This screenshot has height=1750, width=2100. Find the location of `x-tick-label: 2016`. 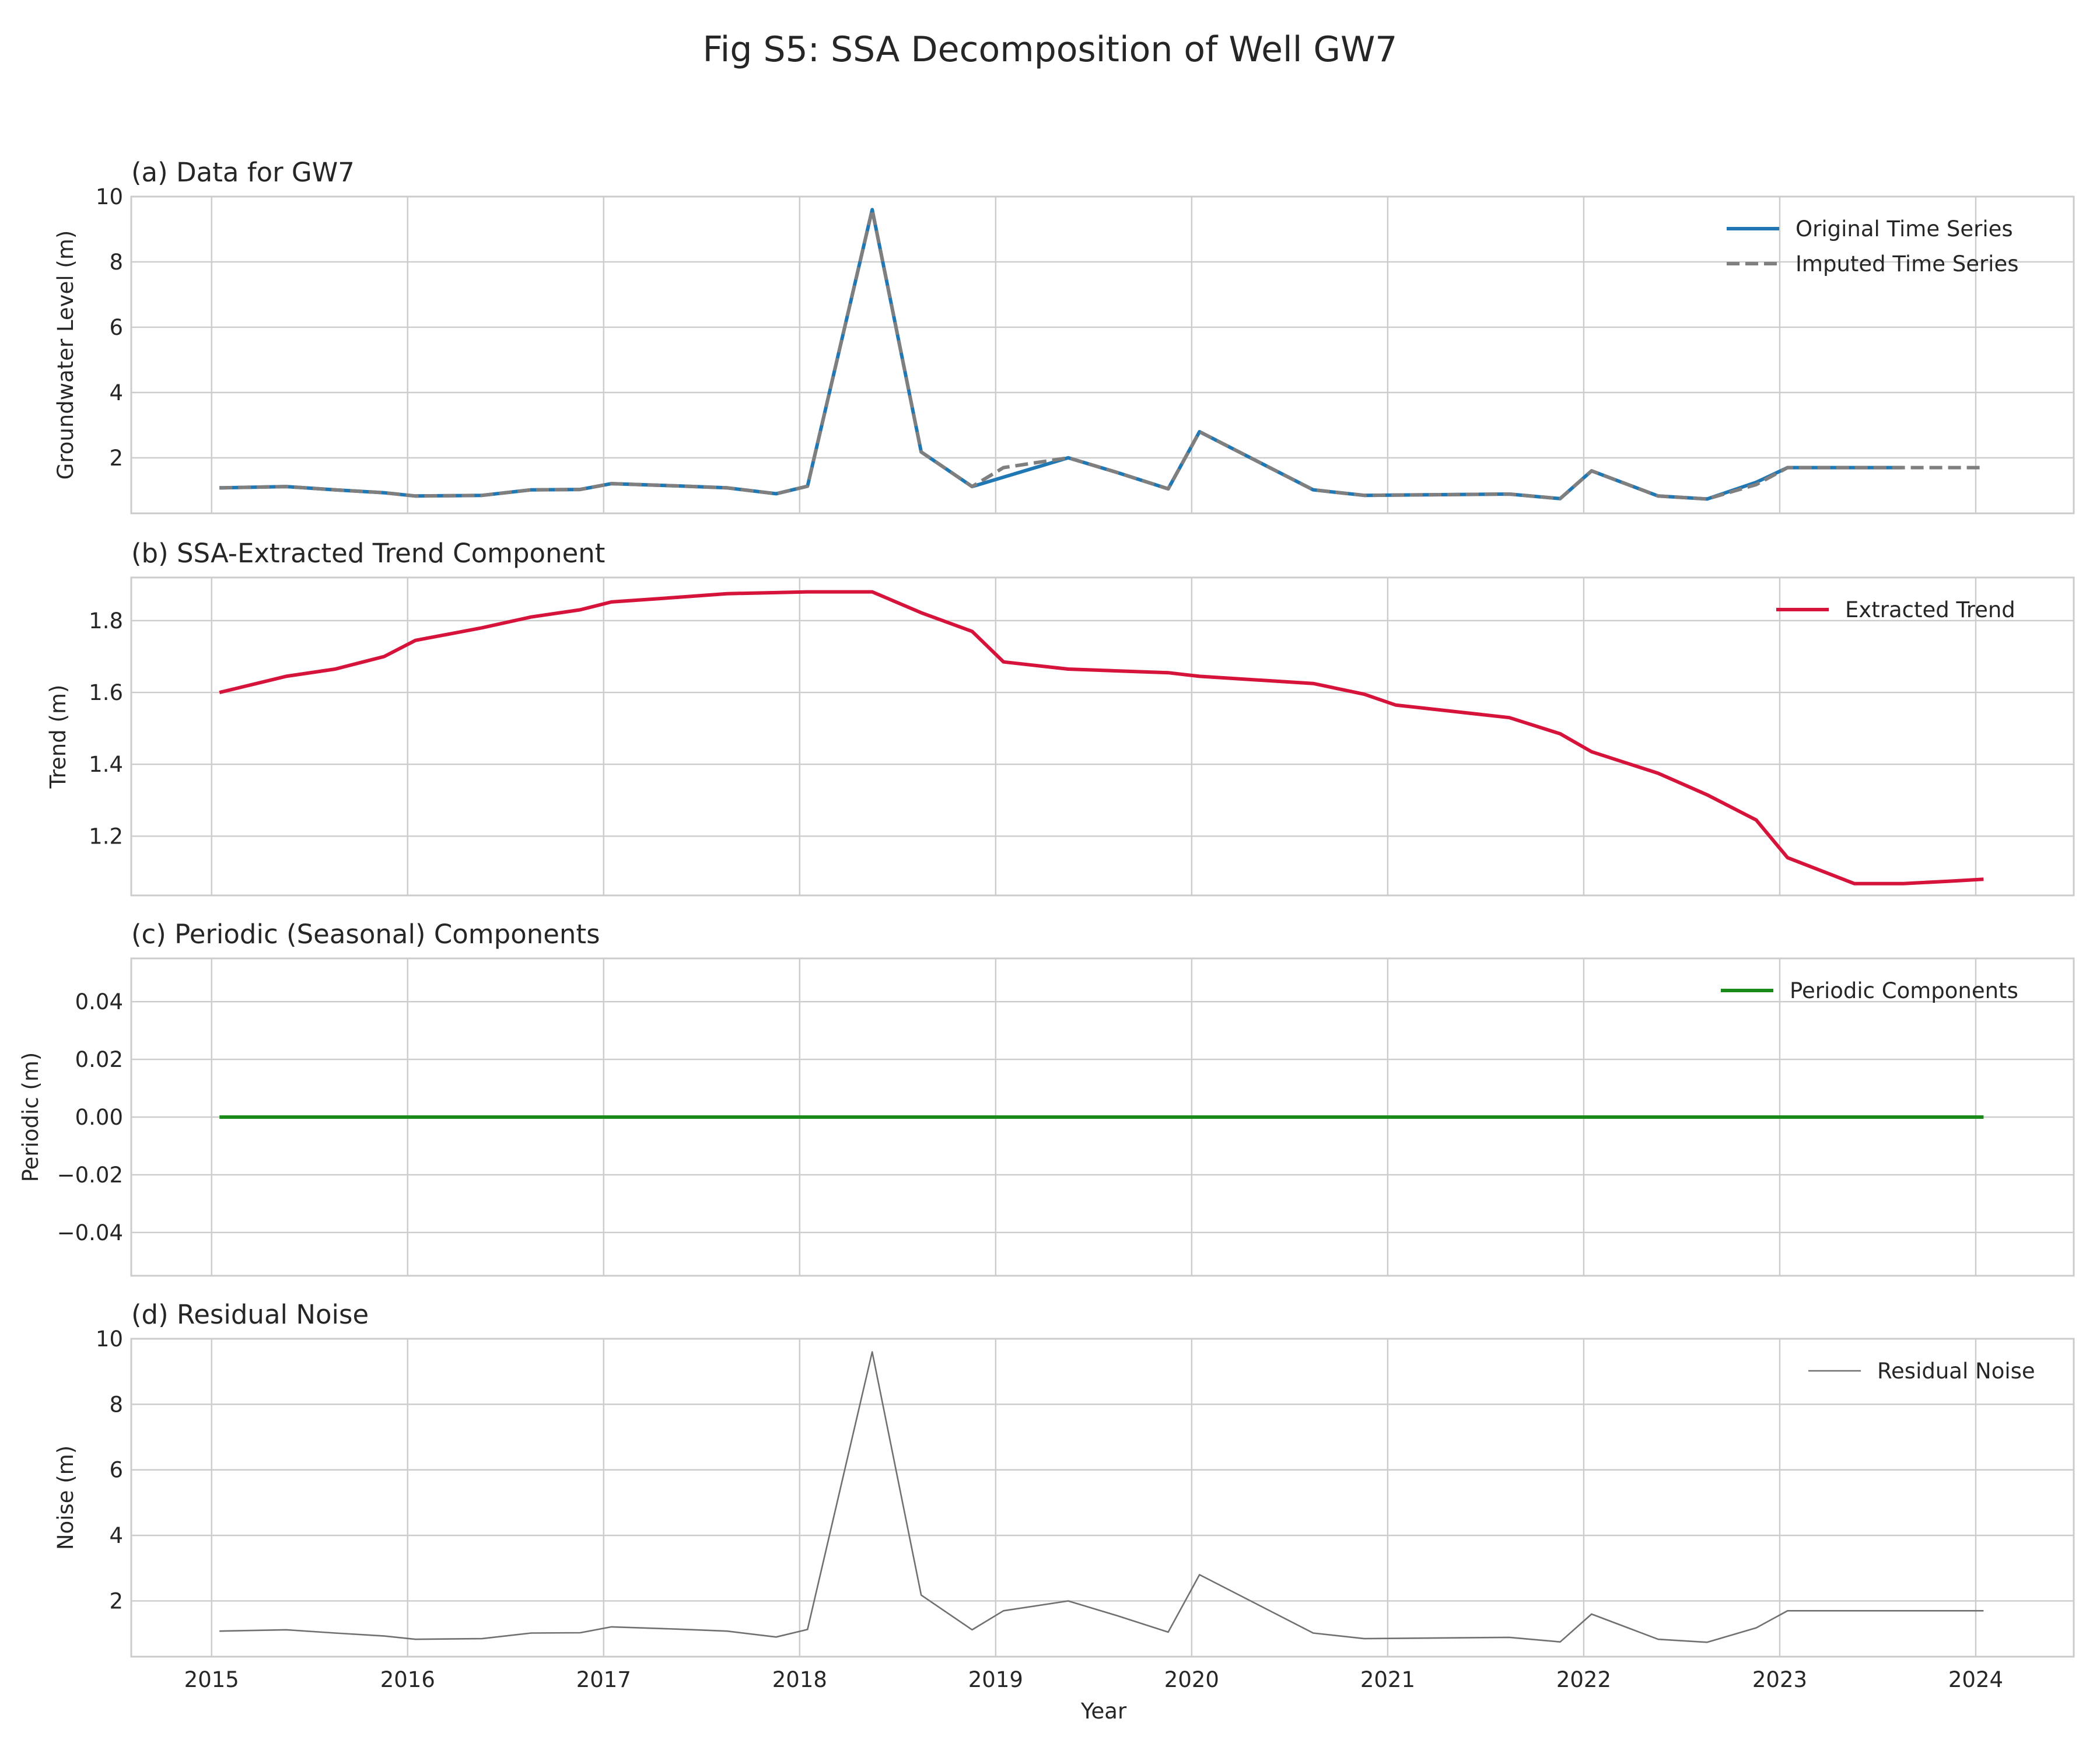

x-tick-label: 2016 is located at coordinates (407, 1679).